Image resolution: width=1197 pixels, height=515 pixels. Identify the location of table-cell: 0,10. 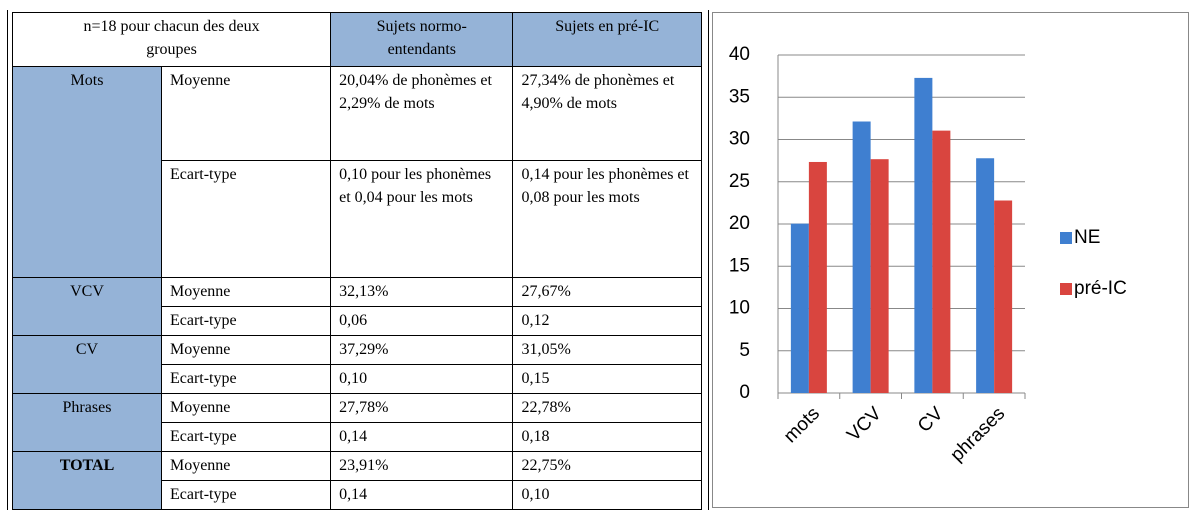
(607, 495).